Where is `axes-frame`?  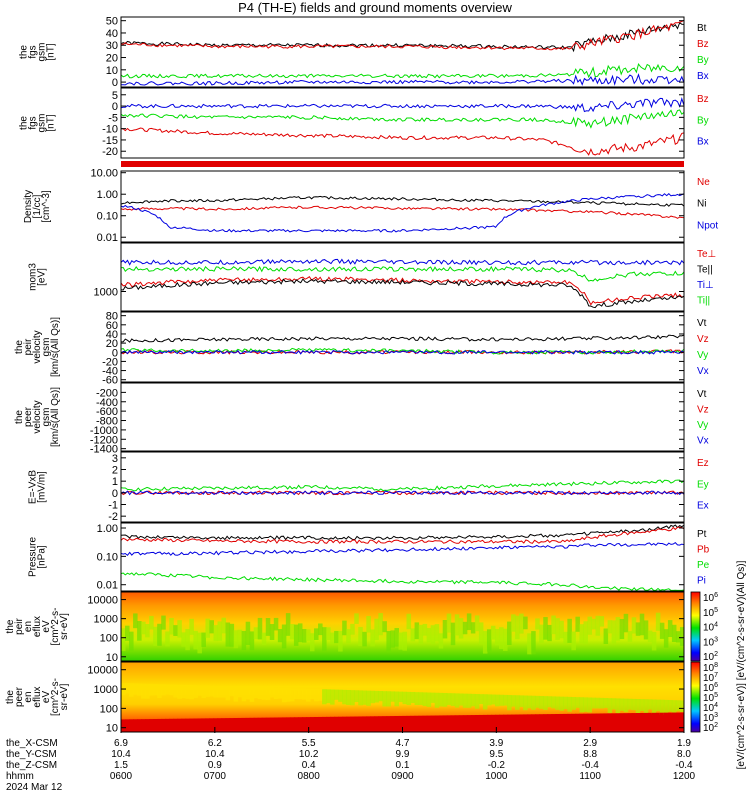 axes-frame is located at coordinates (402, 417).